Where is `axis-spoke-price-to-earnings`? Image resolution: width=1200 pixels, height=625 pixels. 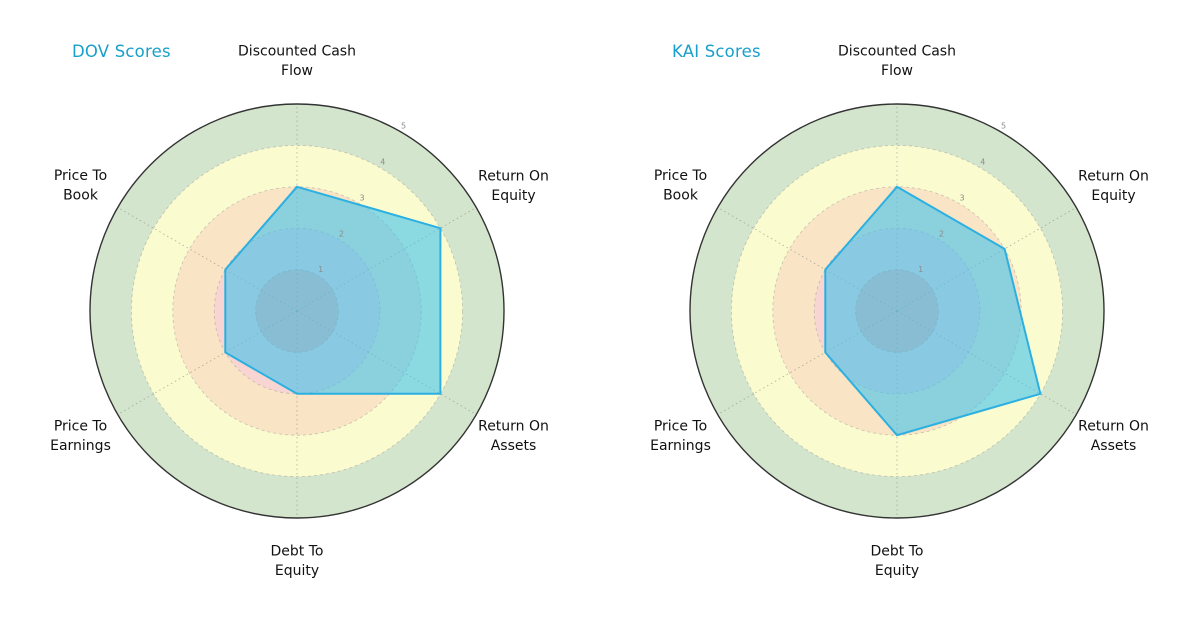 axis-spoke-price-to-earnings is located at coordinates (207, 362).